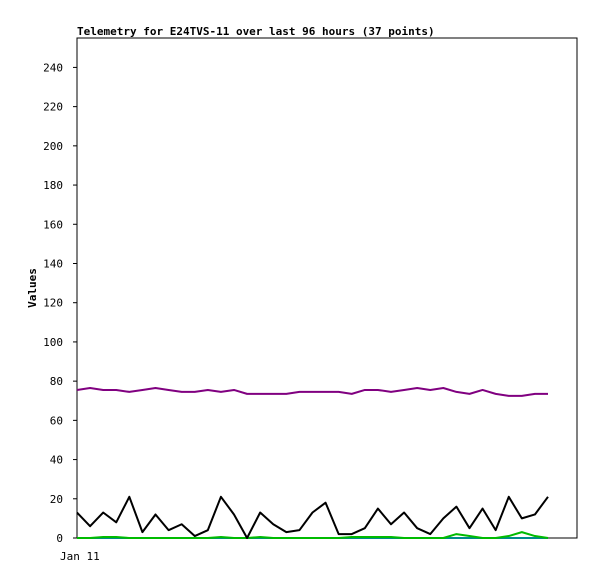 The width and height of the screenshot is (597, 579). I want to click on y-axis: 0 20 40 60 80 100 120 140 160 180 200 220 240, so click(60, 303).